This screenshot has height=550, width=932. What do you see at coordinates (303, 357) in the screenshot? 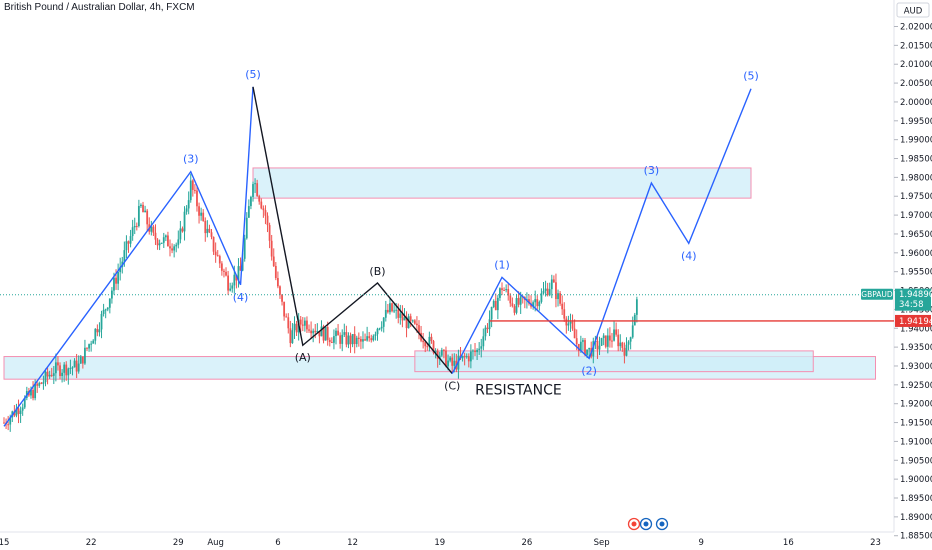
I see `wave-label-a: (A)` at bounding box center [303, 357].